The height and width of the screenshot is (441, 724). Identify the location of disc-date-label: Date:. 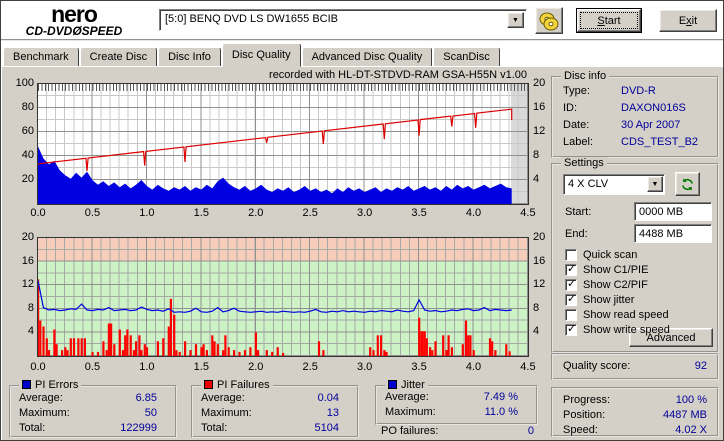
(576, 125).